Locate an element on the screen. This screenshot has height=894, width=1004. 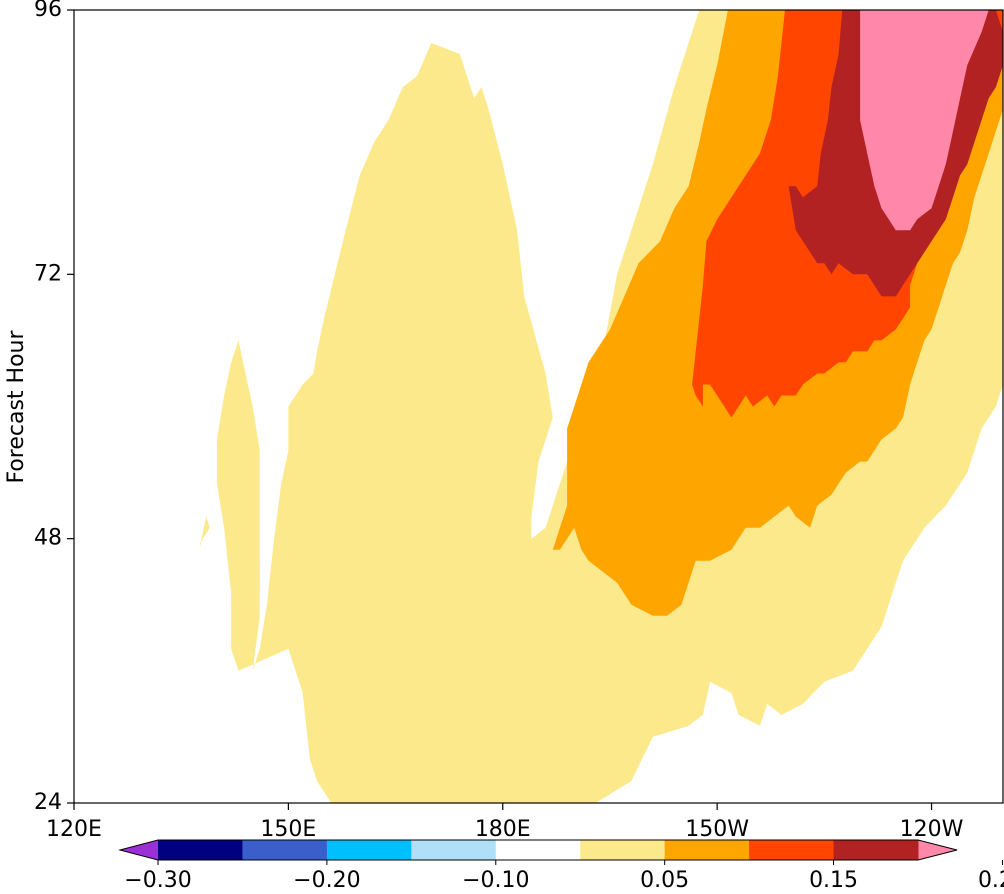
colorbar-tick-label: 0.25 is located at coordinates (991, 880).